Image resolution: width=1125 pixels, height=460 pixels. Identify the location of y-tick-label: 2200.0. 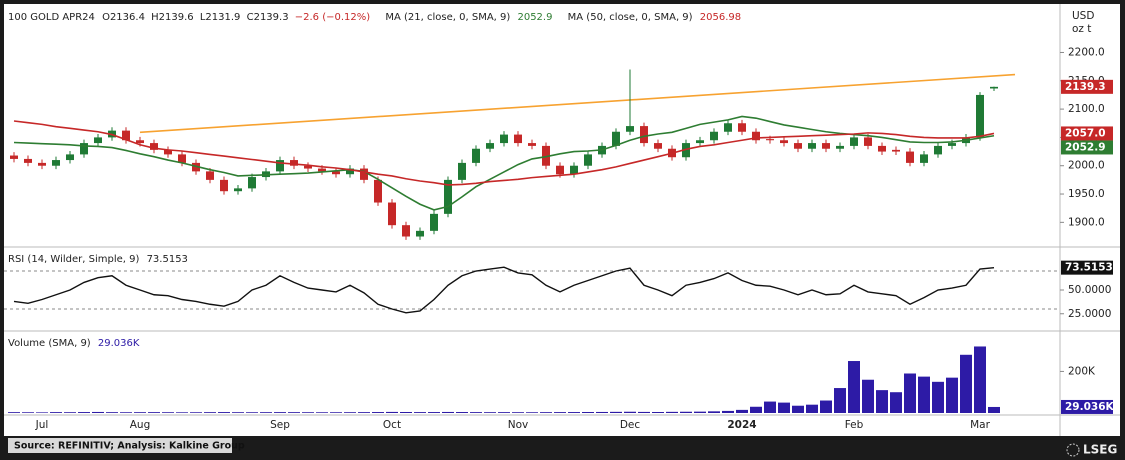
(1086, 52).